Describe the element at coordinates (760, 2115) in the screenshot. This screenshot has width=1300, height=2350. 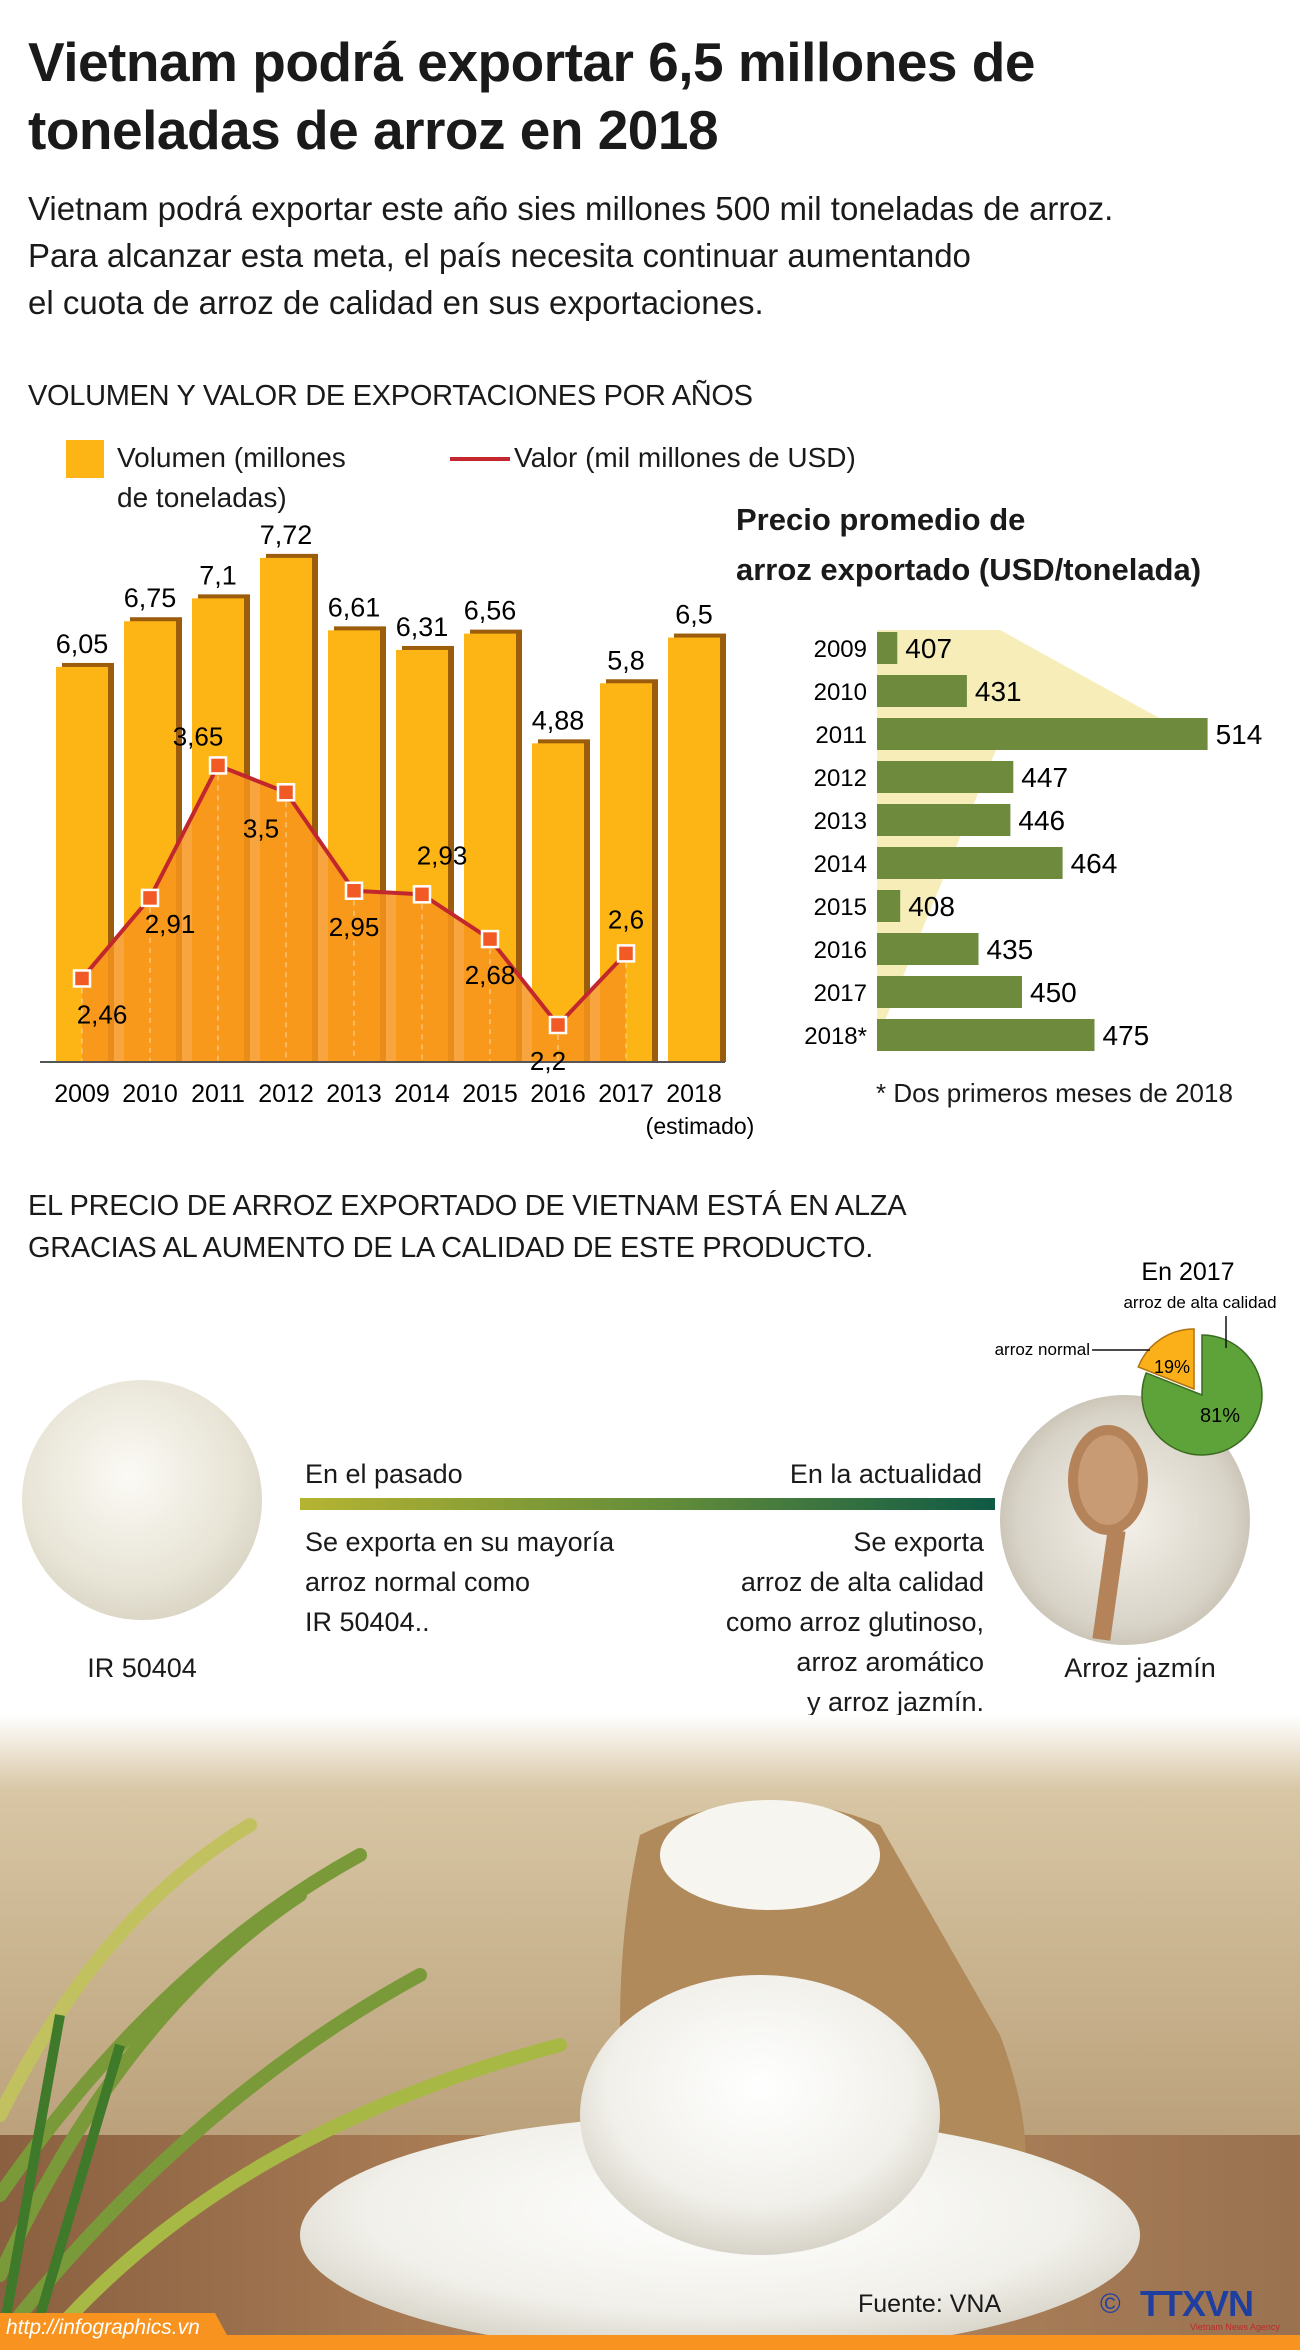
I see `rice-pile-top` at that location.